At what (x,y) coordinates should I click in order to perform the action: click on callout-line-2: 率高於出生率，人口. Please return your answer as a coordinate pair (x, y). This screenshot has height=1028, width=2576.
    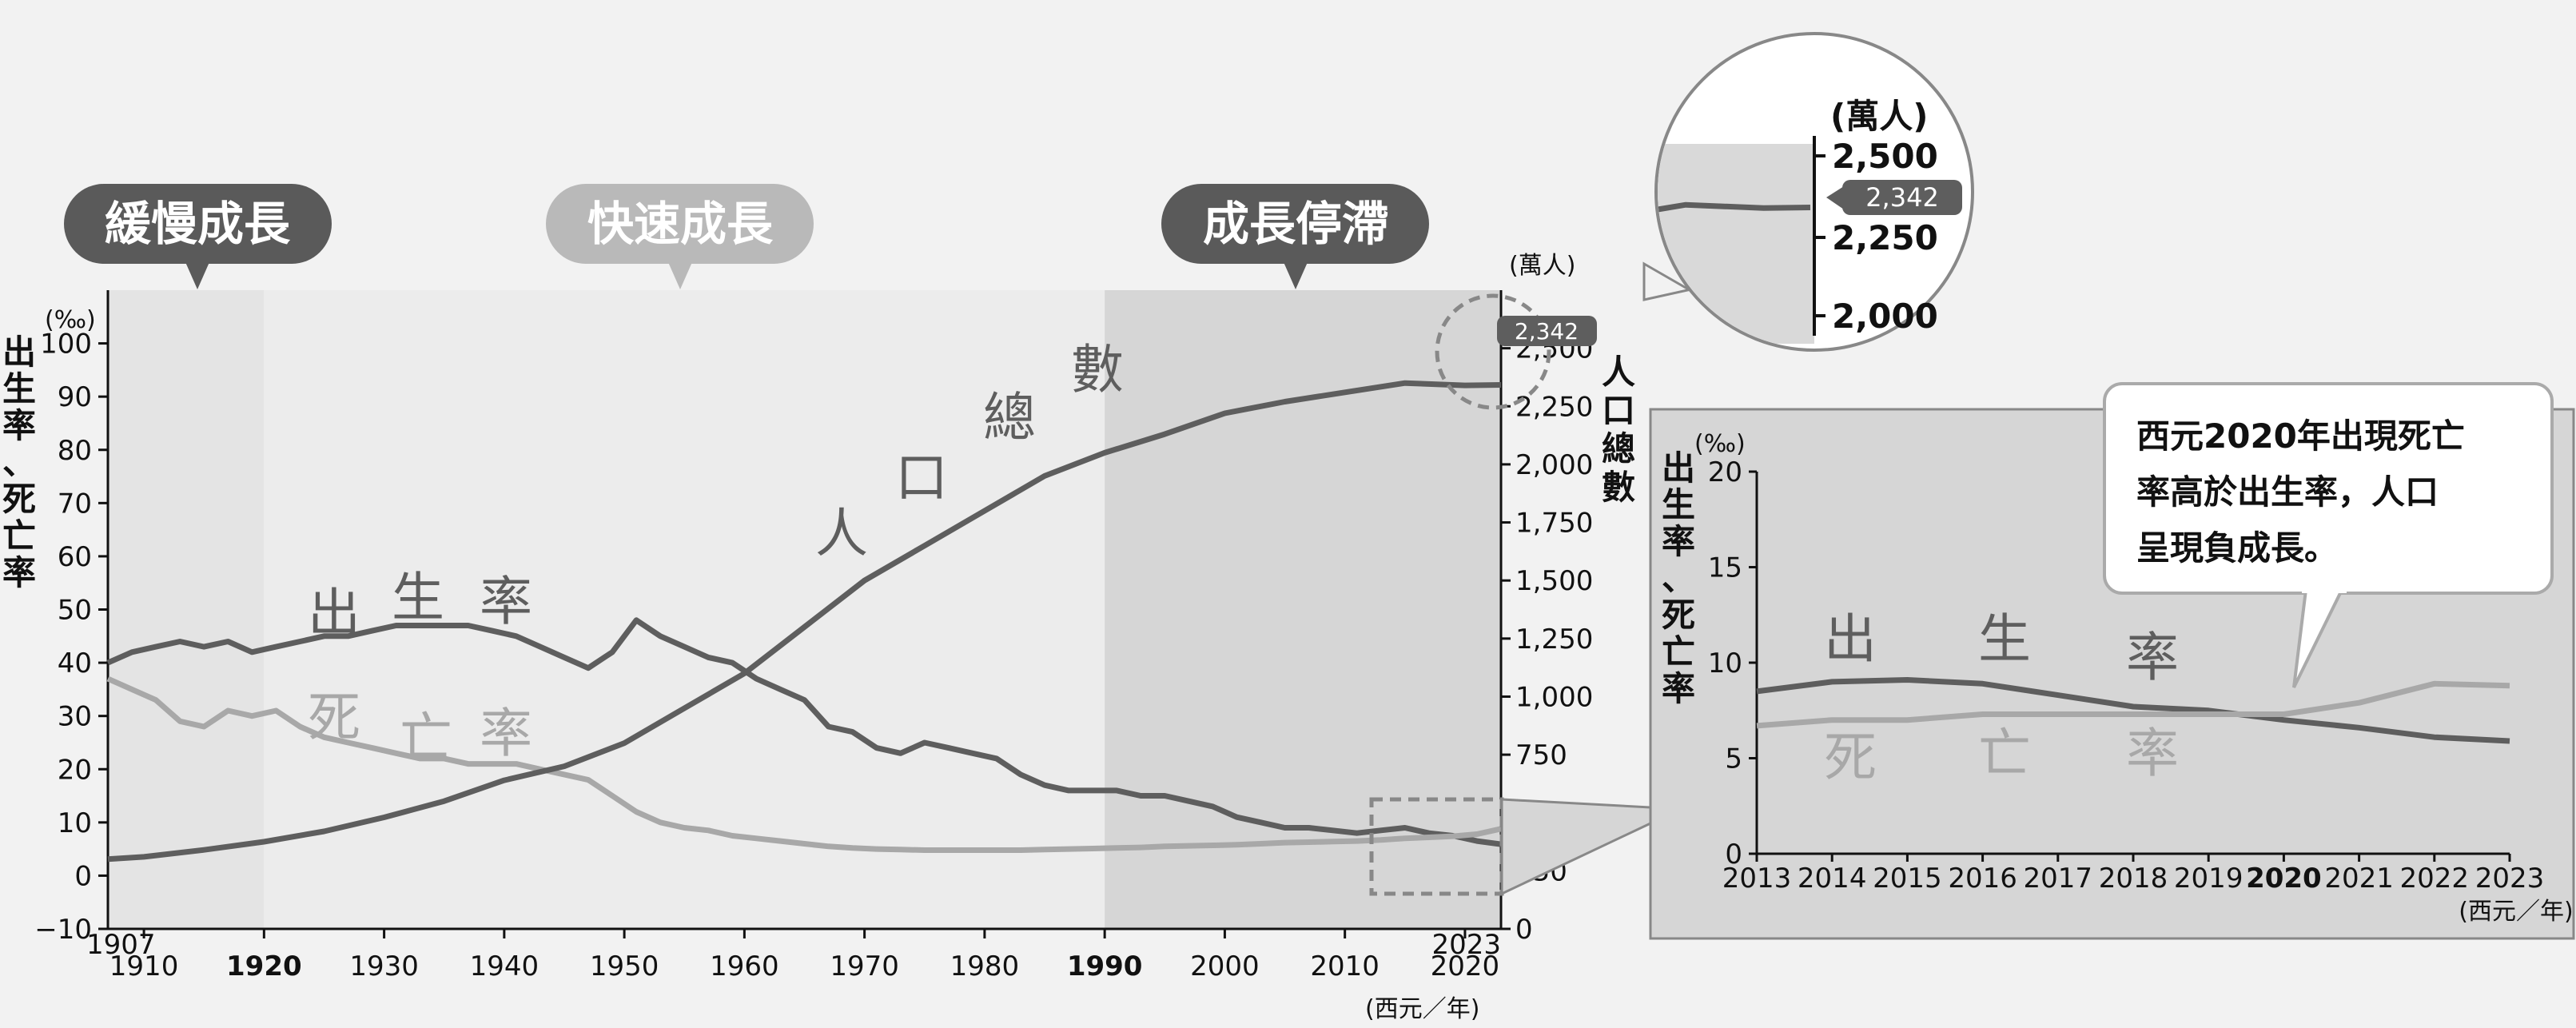
    Looking at the image, I should click on (2287, 492).